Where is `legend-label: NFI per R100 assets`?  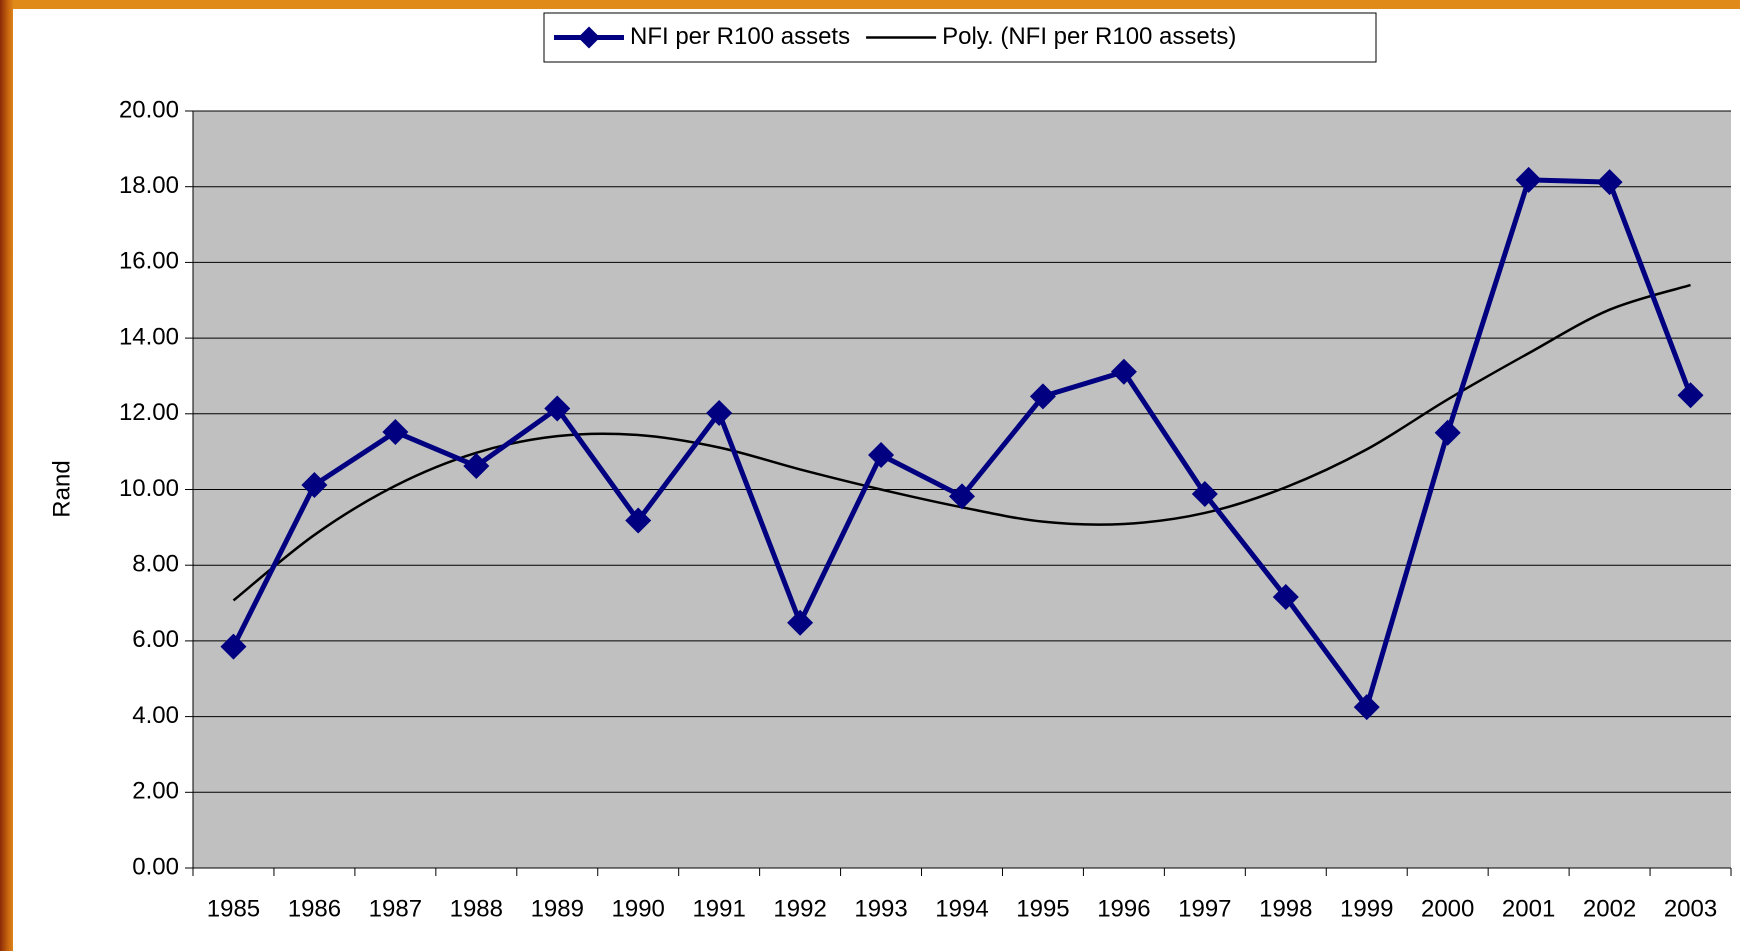 legend-label: NFI per R100 assets is located at coordinates (740, 36).